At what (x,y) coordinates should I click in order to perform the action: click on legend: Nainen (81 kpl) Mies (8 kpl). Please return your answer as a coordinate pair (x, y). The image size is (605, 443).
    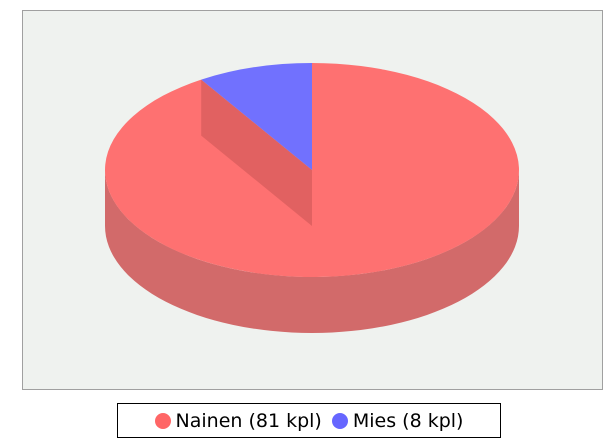
    Looking at the image, I should click on (309, 420).